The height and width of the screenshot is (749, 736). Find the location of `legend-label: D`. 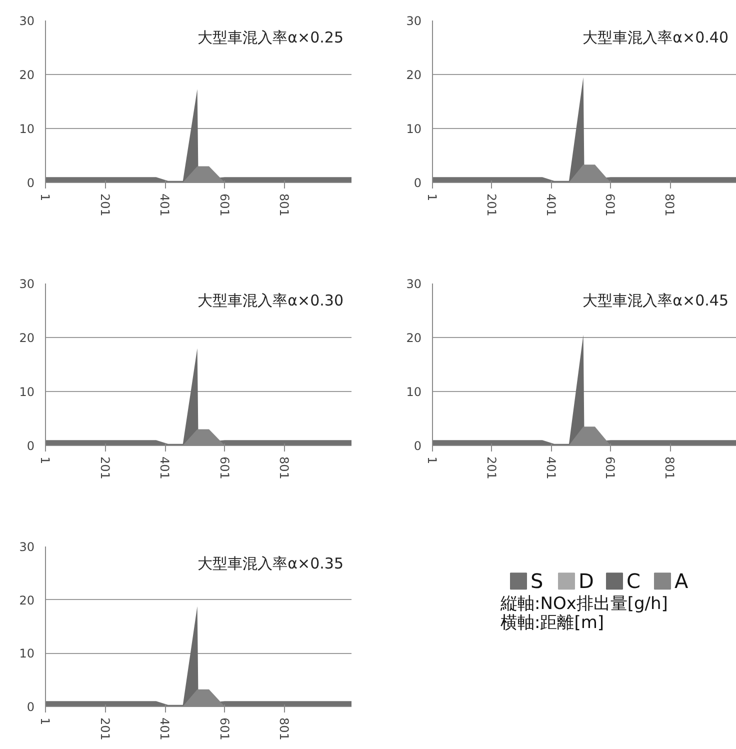

legend-label: D is located at coordinates (586, 581).